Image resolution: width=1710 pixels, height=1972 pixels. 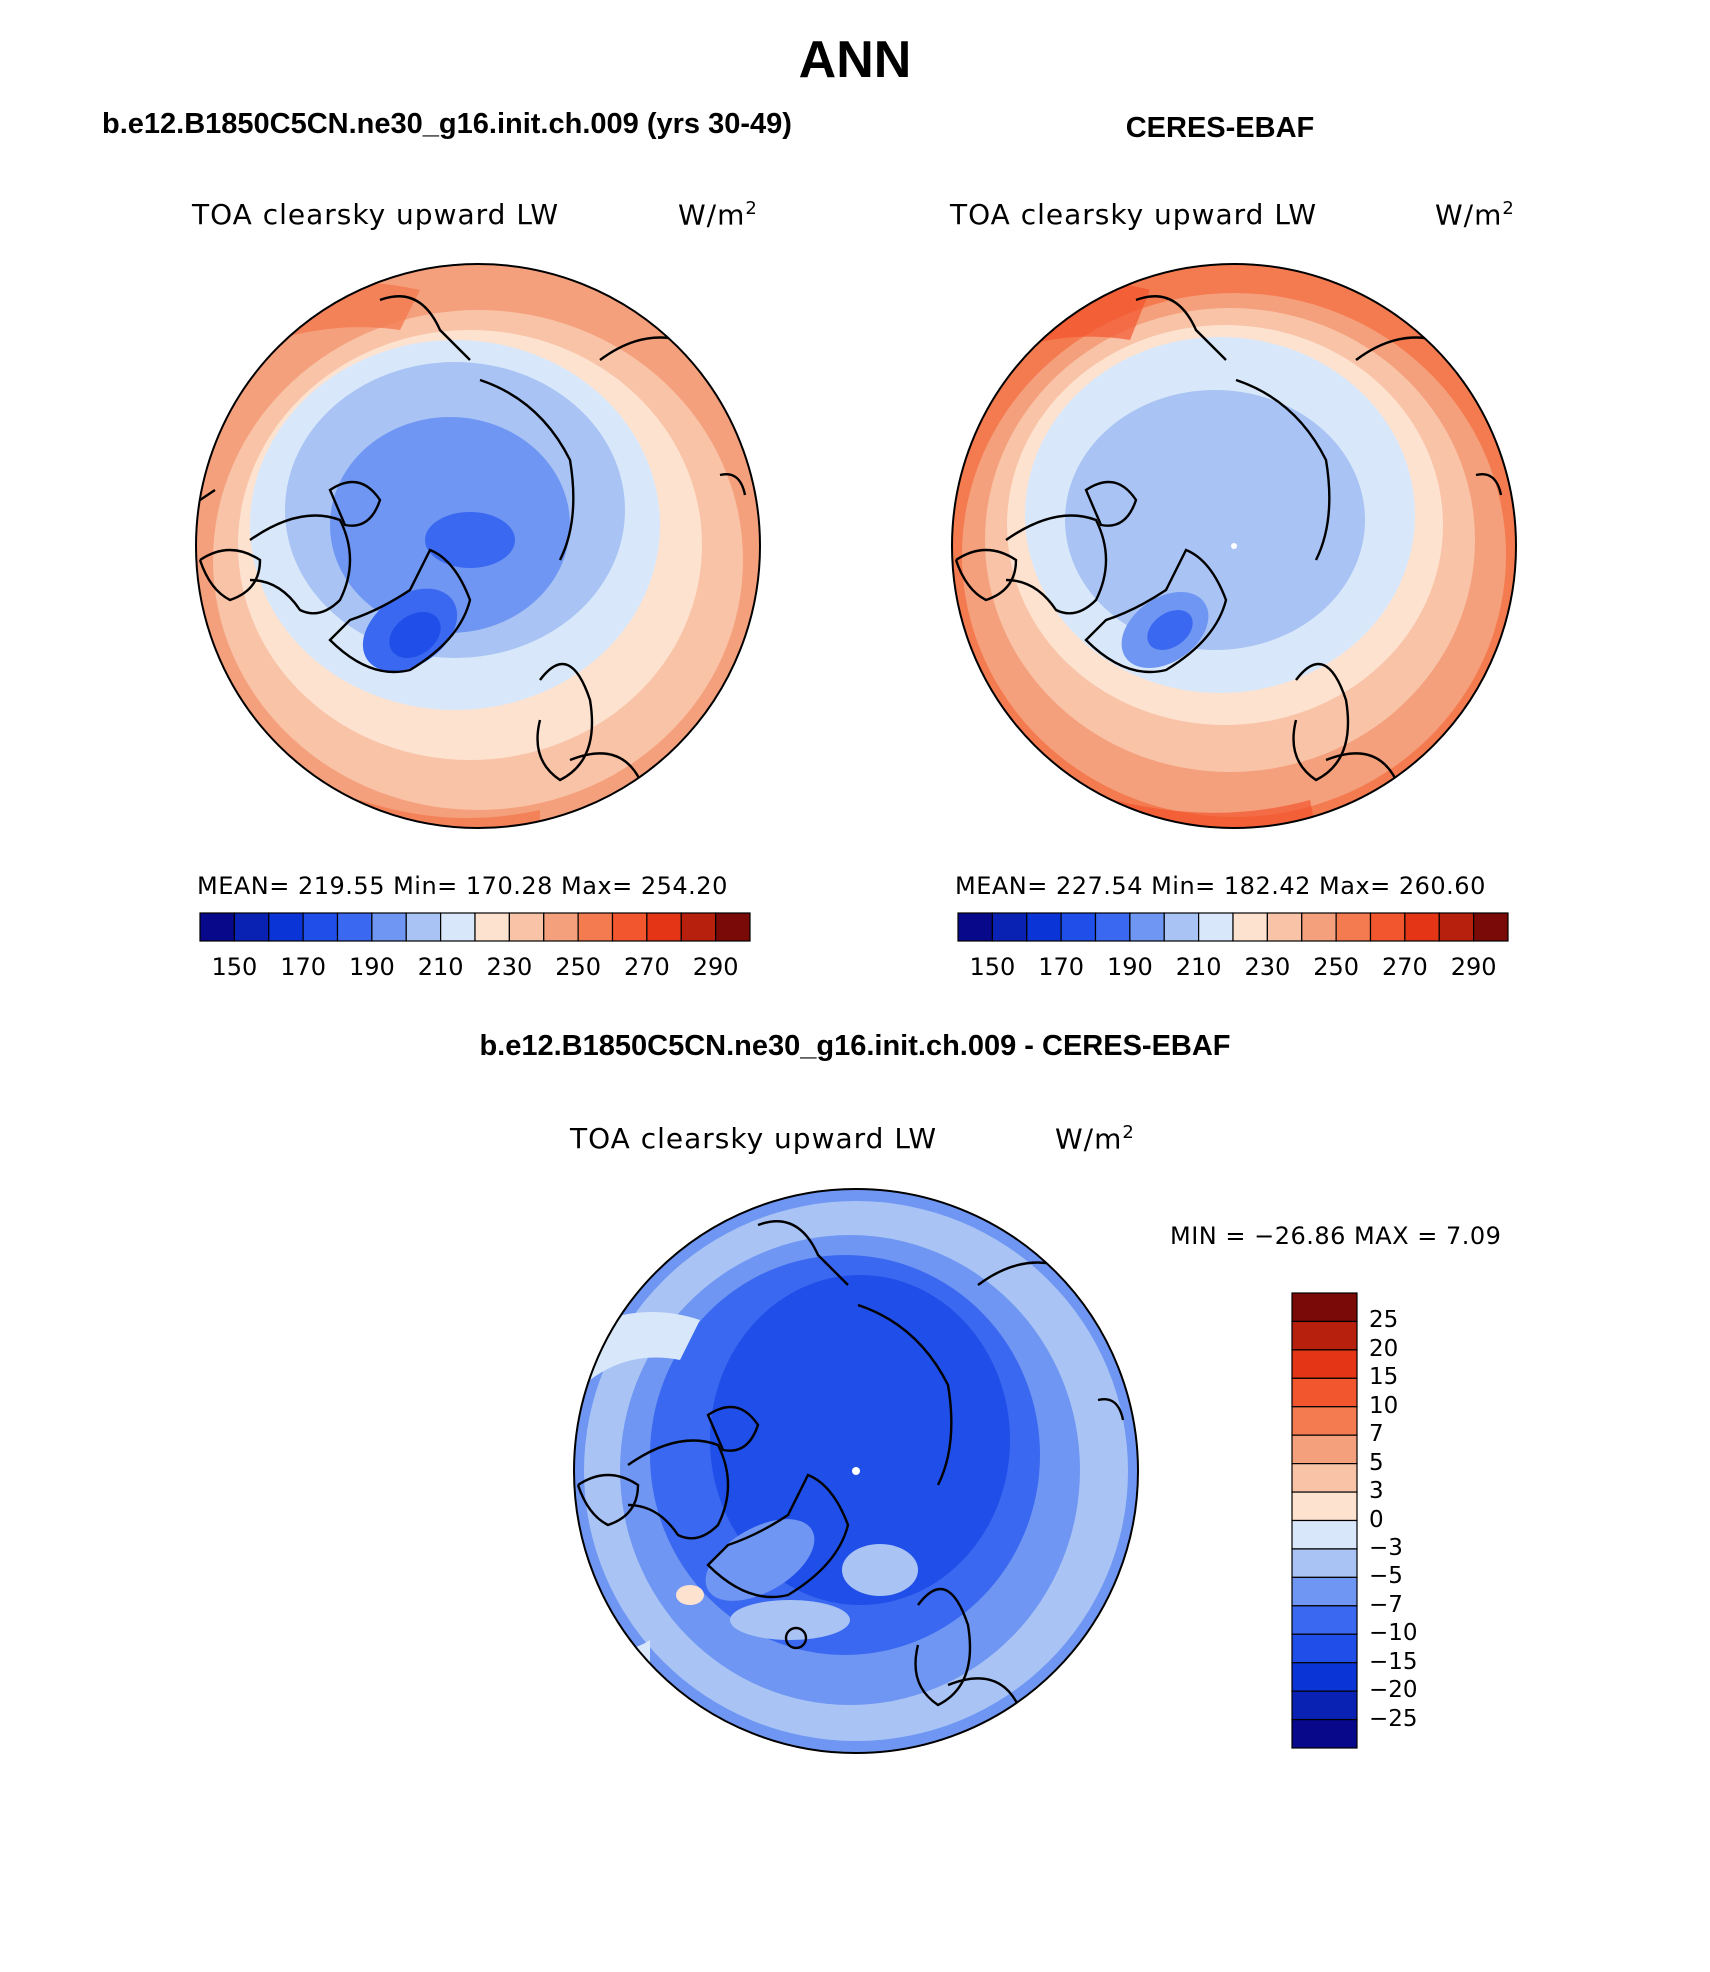 I want to click on obs-colorbar-tick-label: 270, so click(x=1404, y=967).